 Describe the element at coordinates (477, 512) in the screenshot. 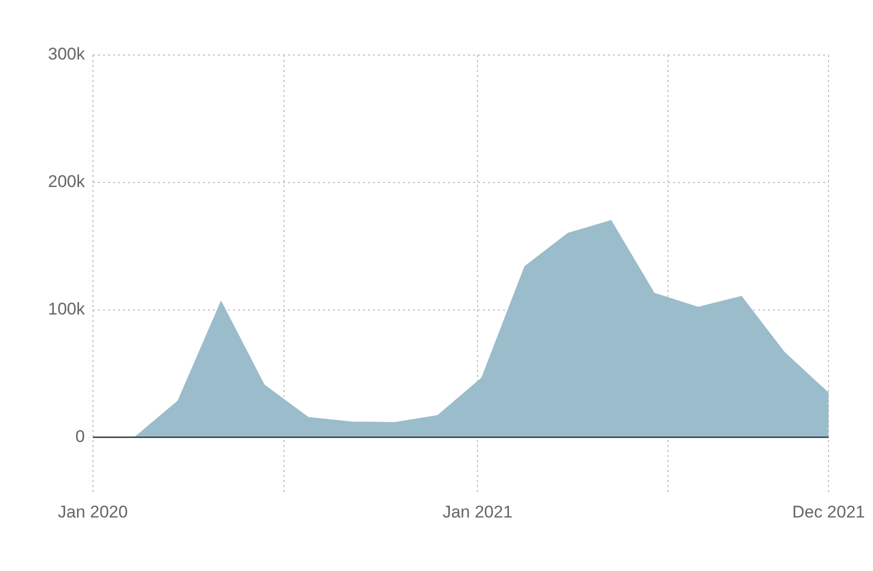

I see `x-tick-label: Jan 2021` at that location.